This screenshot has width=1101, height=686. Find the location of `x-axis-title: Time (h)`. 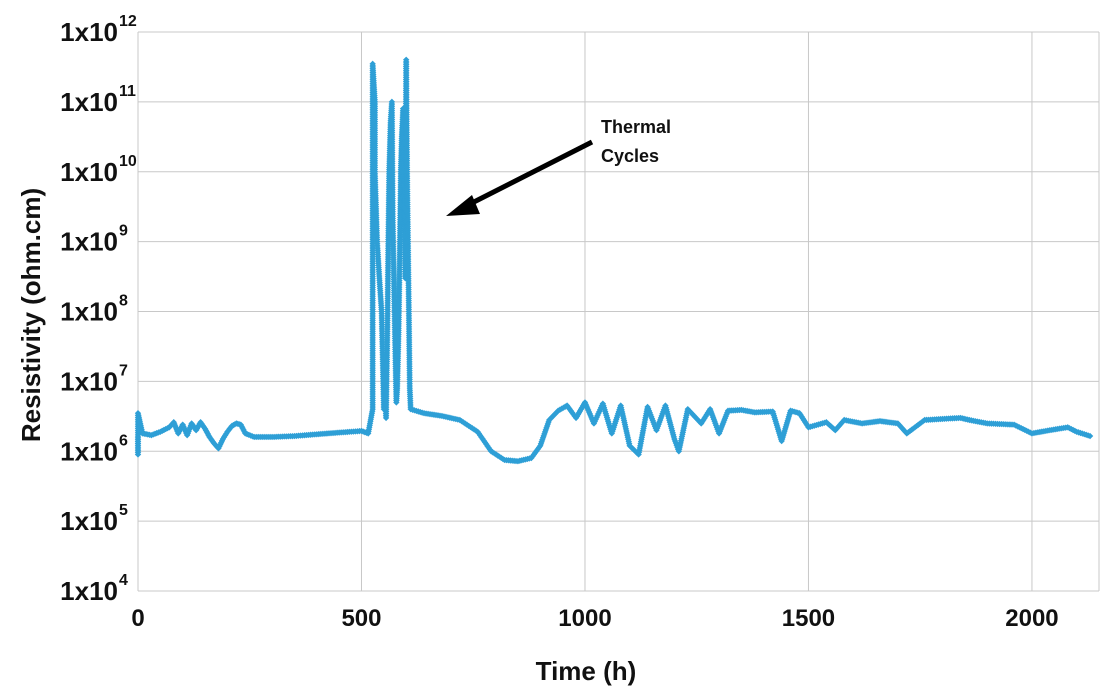

x-axis-title: Time (h) is located at coordinates (586, 671).